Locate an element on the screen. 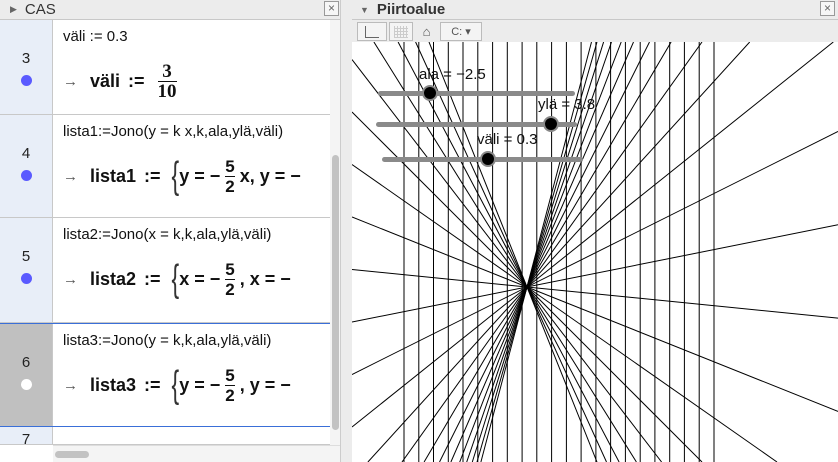 The width and height of the screenshot is (838, 462). collapse-triangle-icon: ▶ is located at coordinates (13, 9).